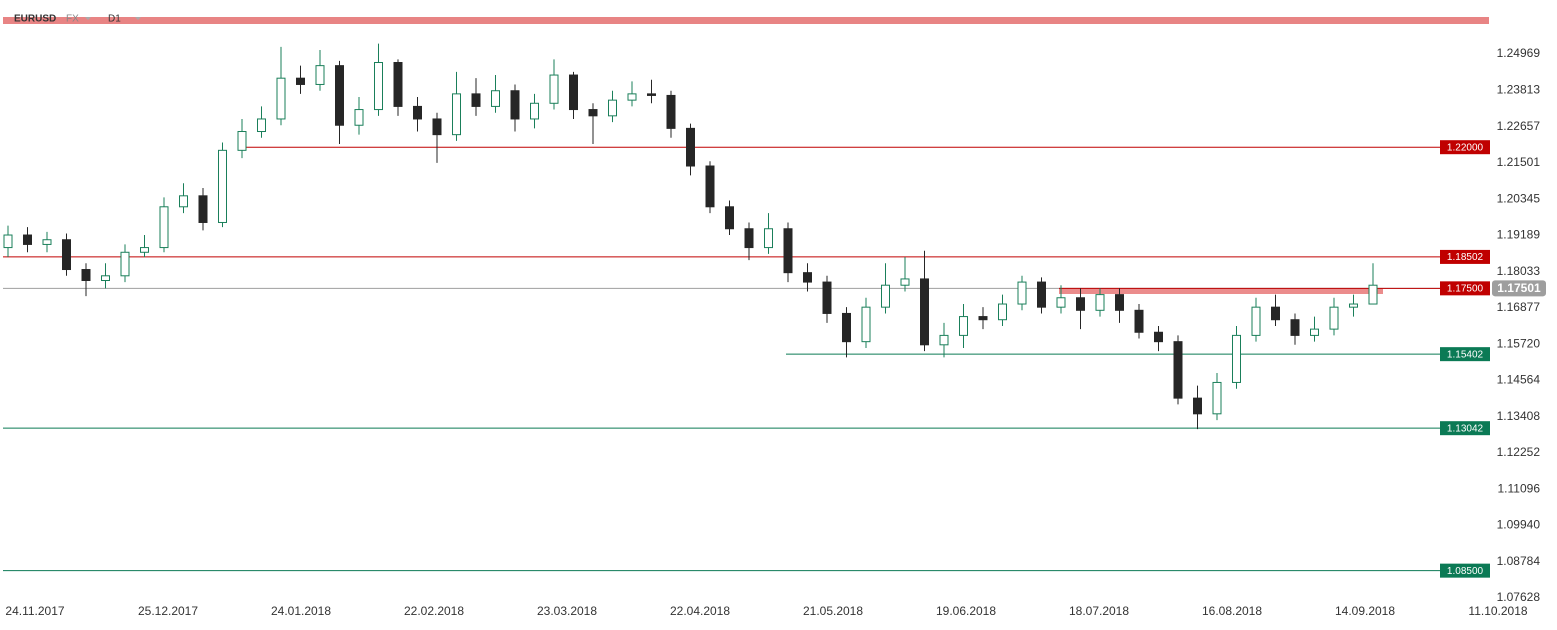 The image size is (1557, 630). What do you see at coordinates (1497, 611) in the screenshot?
I see `x-tick-label: 11.10.2018` at bounding box center [1497, 611].